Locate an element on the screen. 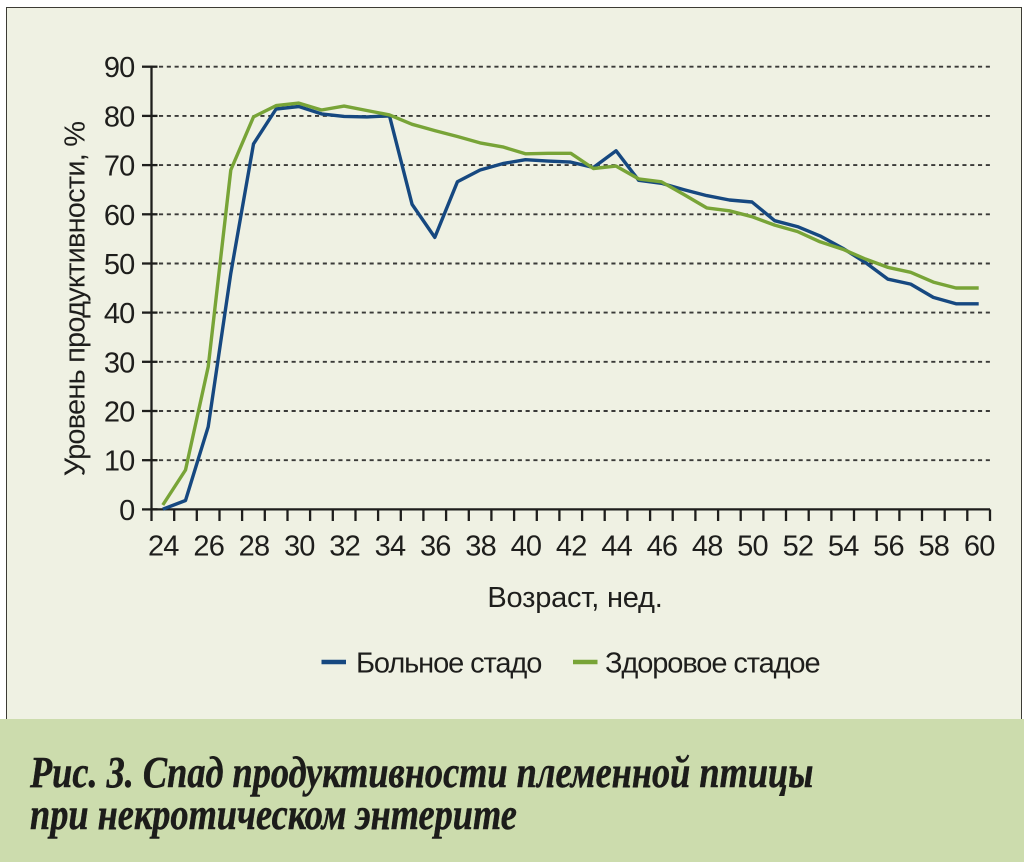 The image size is (1024, 866). svg-text: 90 is located at coordinates (119, 68).